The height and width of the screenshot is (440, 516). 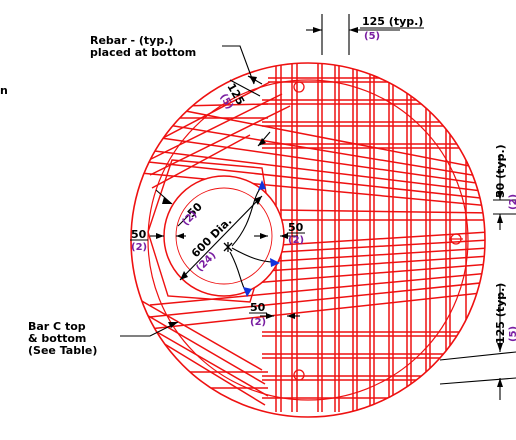 What do you see at coordinates (258, 322) in the screenshot?
I see `low-50-dim-metric: (2)` at bounding box center [258, 322].